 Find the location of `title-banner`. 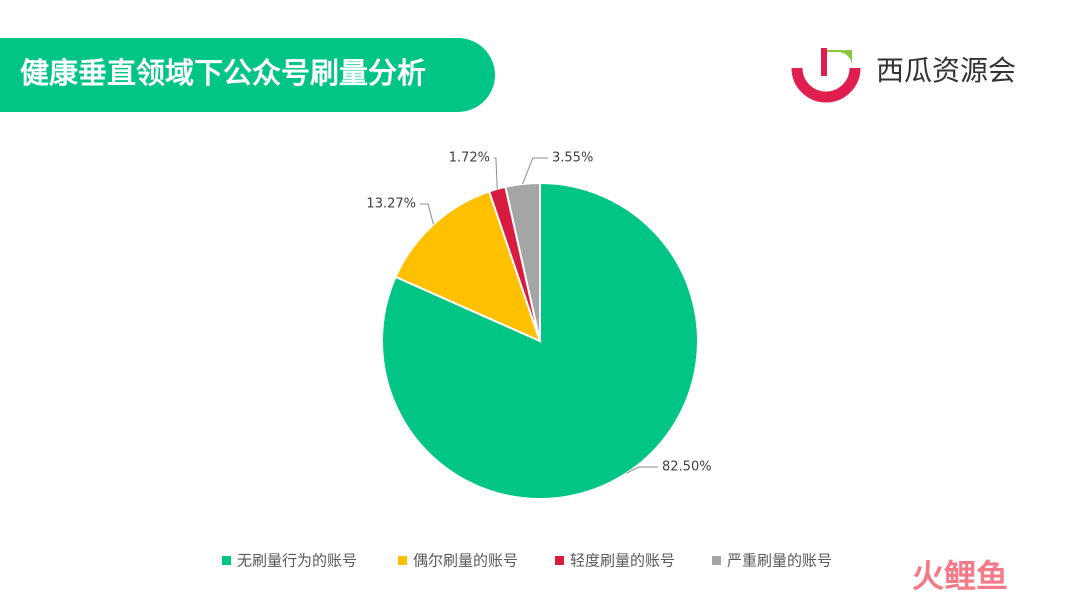

title-banner is located at coordinates (247, 75).